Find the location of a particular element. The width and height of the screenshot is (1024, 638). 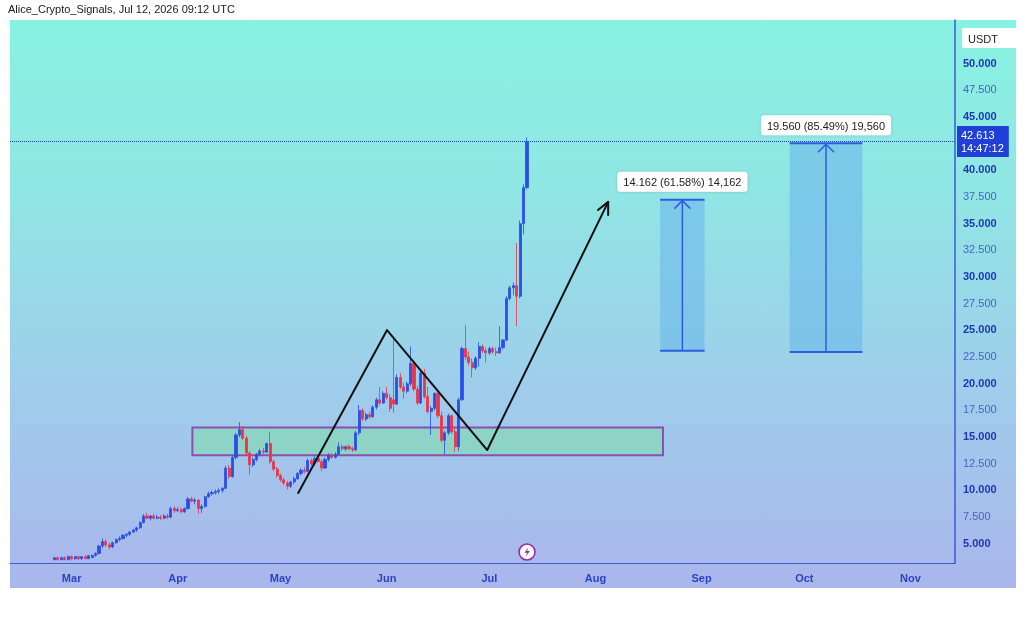

x-tick-label: Oct is located at coordinates (804, 577).